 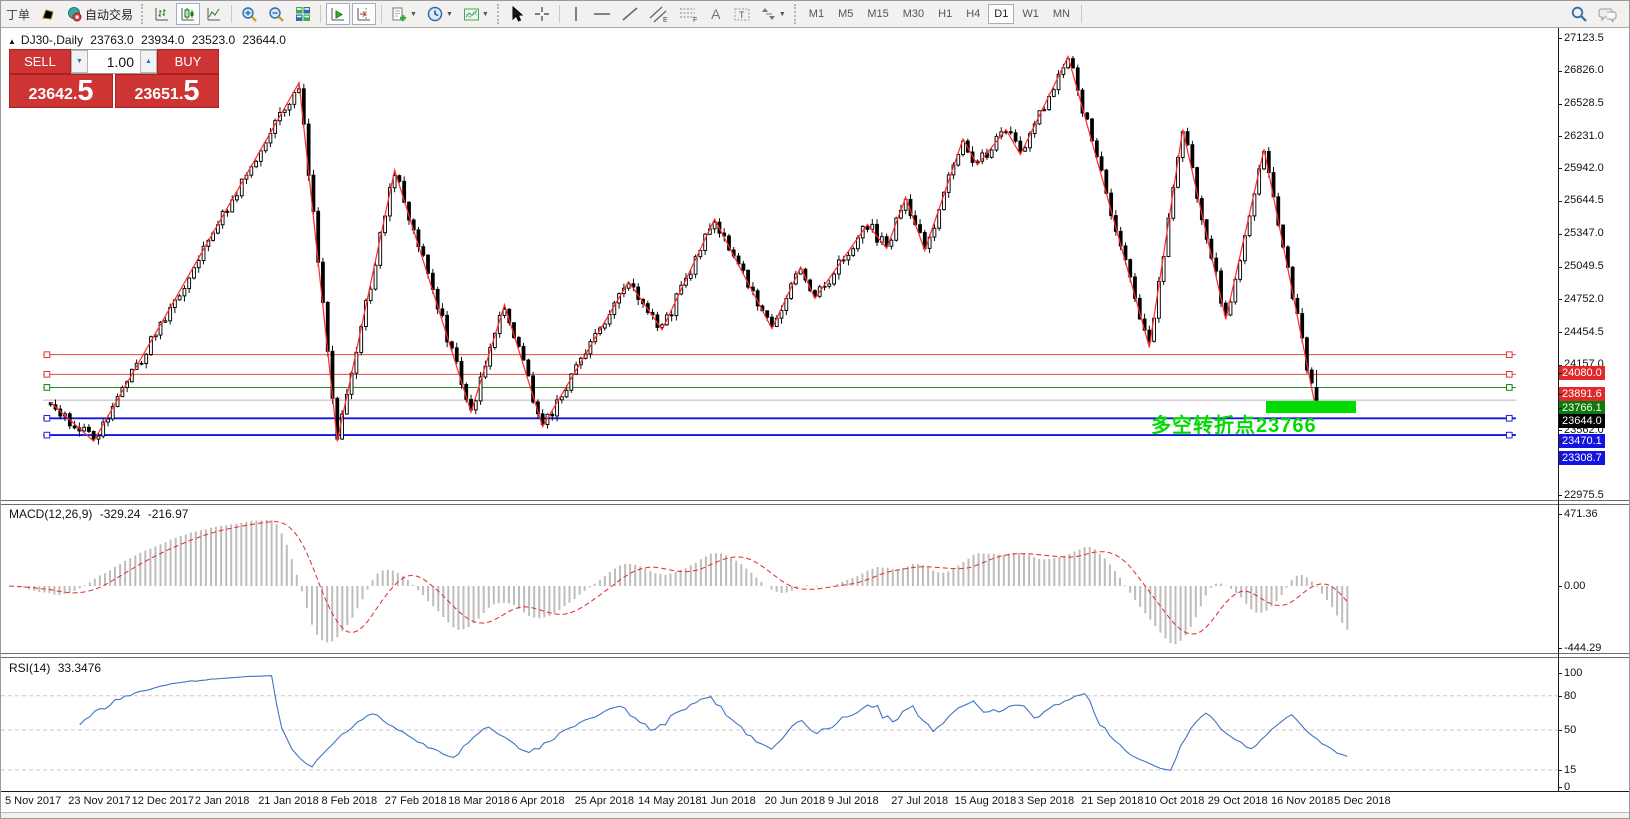 What do you see at coordinates (50, 94) in the screenshot?
I see `sell-price-main: 23642` at bounding box center [50, 94].